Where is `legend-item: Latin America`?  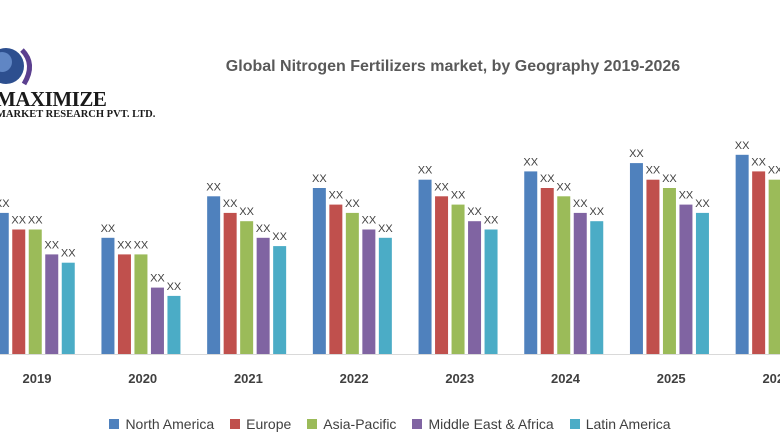
legend-item: Latin America is located at coordinates (620, 424).